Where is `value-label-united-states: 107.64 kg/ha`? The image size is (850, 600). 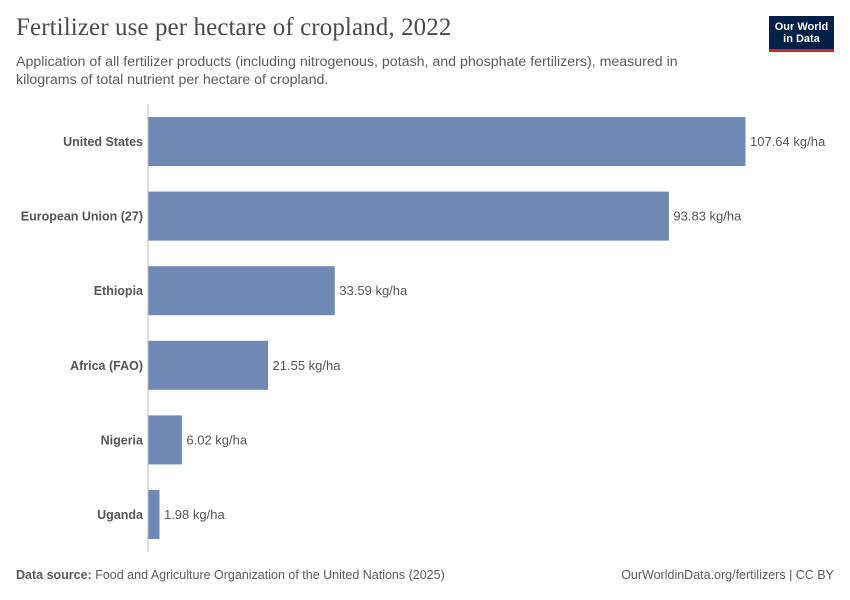
value-label-united-states: 107.64 kg/ha is located at coordinates (788, 141).